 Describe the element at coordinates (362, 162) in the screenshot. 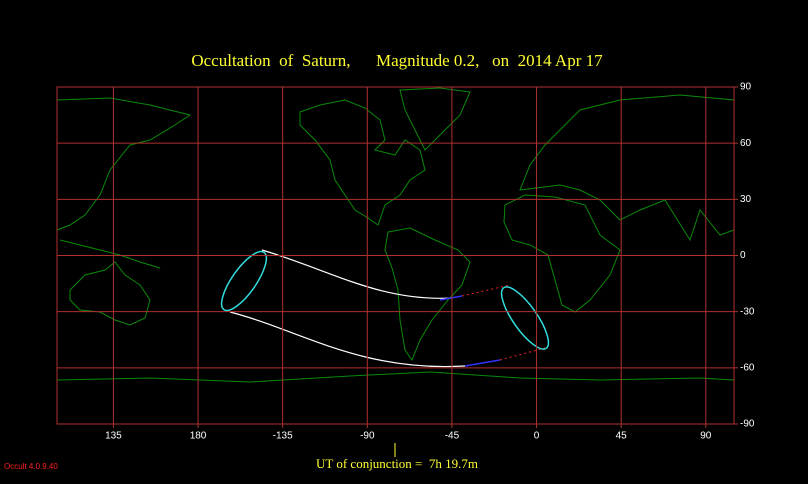

I see `north-america` at that location.